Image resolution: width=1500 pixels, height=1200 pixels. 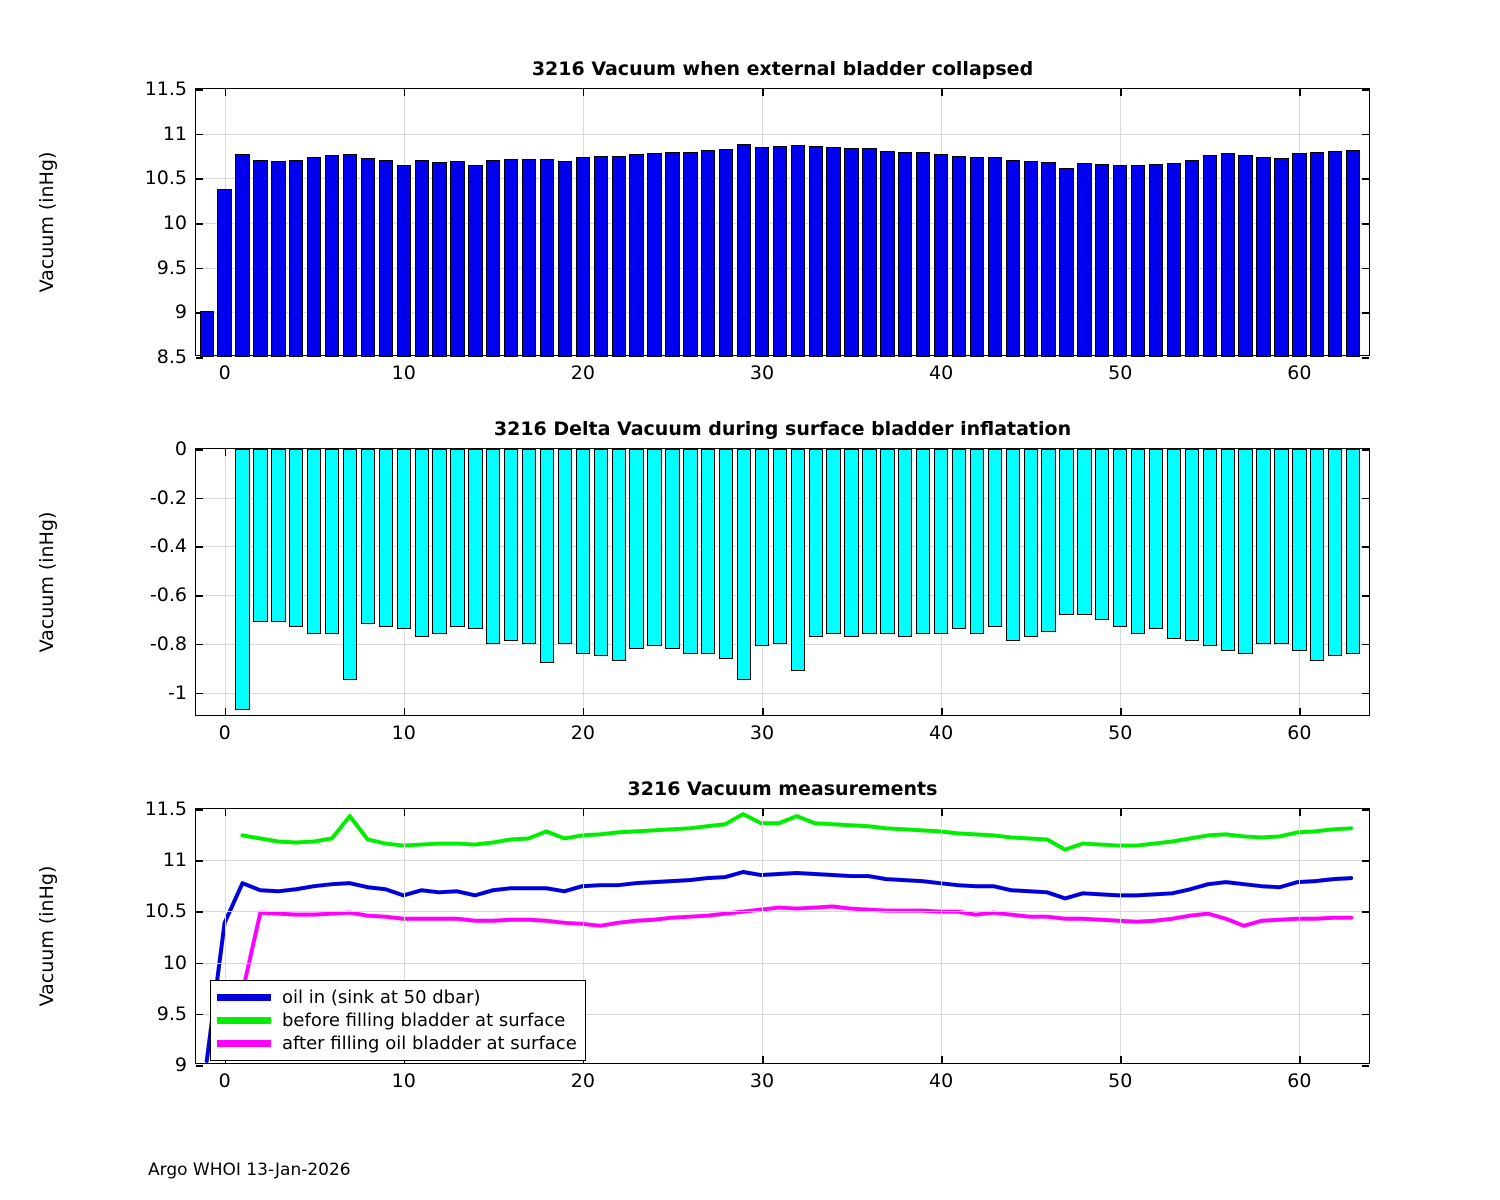 What do you see at coordinates (397, 1043) in the screenshot?
I see `legend-item: after filling oil bladder at surface` at bounding box center [397, 1043].